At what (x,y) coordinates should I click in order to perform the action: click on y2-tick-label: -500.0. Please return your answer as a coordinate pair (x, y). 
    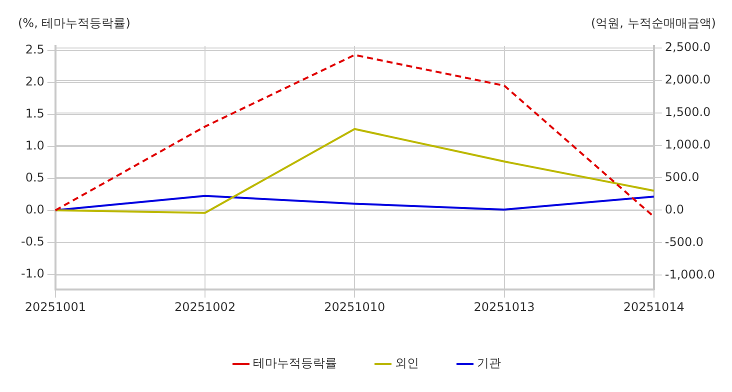
    Looking at the image, I should click on (684, 241).